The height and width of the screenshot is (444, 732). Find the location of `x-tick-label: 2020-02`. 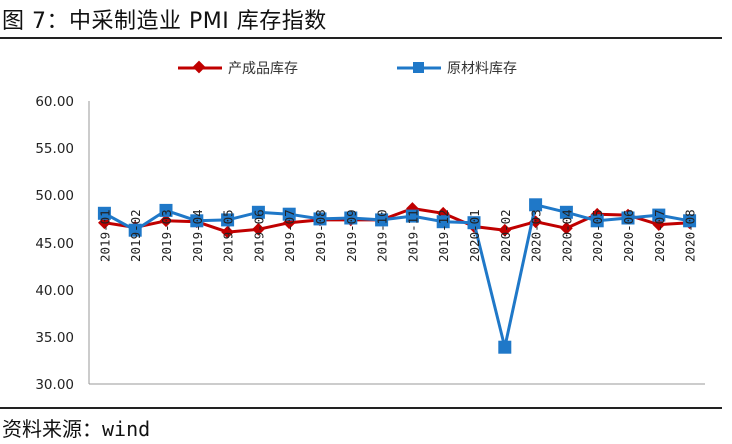

x-tick-label: 2020-02 is located at coordinates (505, 235).